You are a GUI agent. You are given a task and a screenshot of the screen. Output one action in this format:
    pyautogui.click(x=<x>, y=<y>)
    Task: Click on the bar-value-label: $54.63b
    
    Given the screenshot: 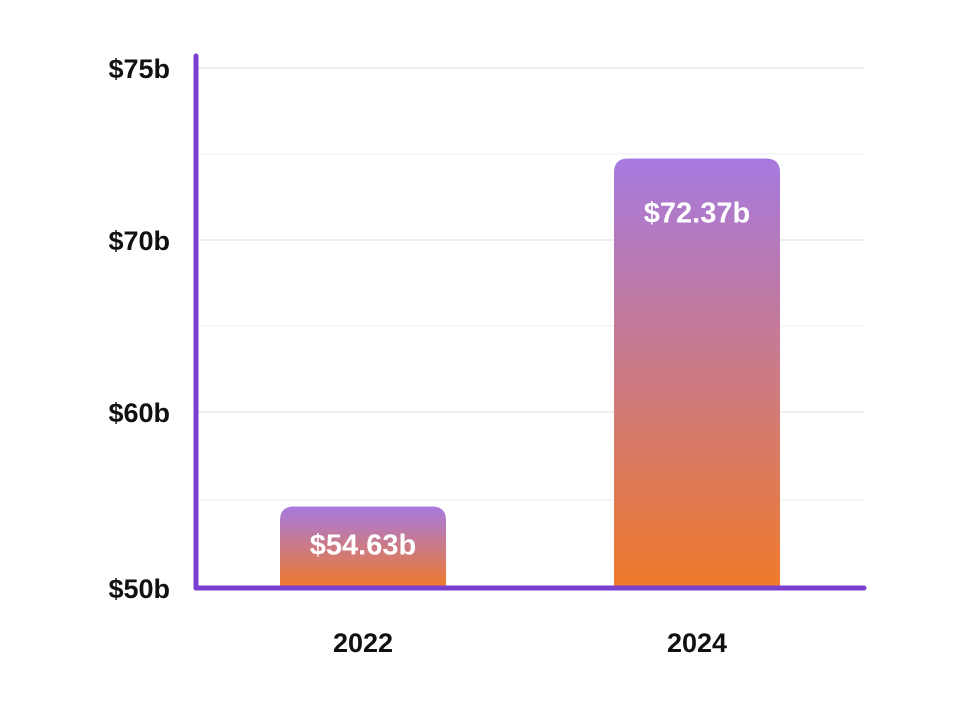 What is the action you would take?
    pyautogui.click(x=363, y=546)
    